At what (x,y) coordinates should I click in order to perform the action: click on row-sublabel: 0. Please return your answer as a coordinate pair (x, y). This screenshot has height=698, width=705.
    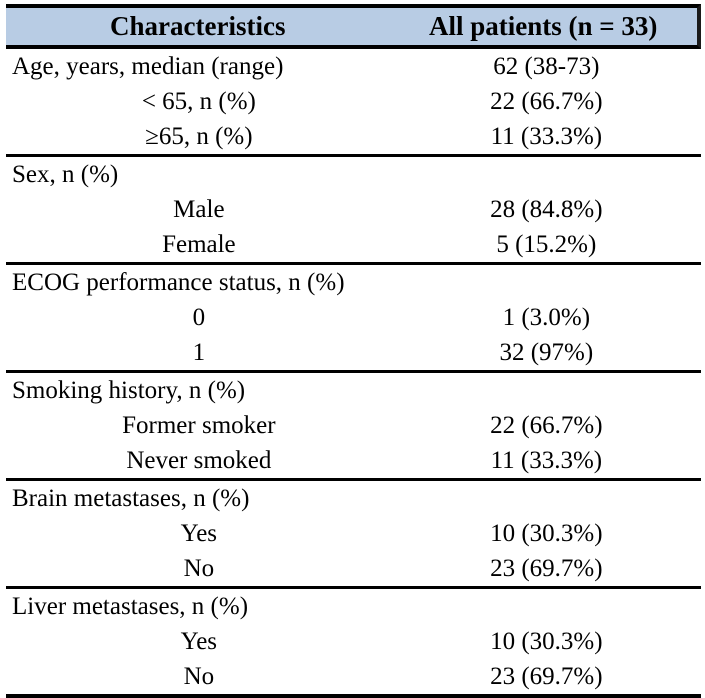
    Looking at the image, I should click on (199, 317).